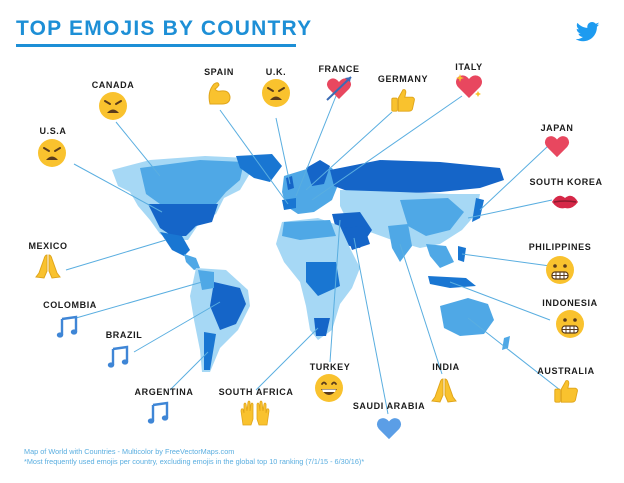 This screenshot has height=483, width=624. Describe the element at coordinates (206, 280) in the screenshot. I see `colombia` at that location.